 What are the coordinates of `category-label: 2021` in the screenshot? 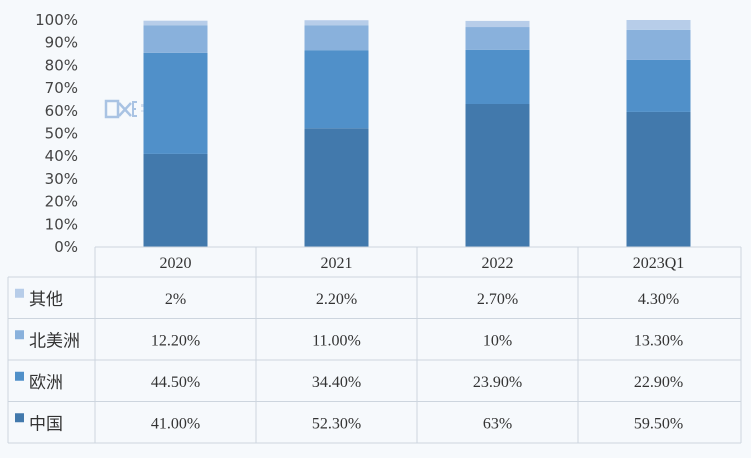 It's located at (337, 263).